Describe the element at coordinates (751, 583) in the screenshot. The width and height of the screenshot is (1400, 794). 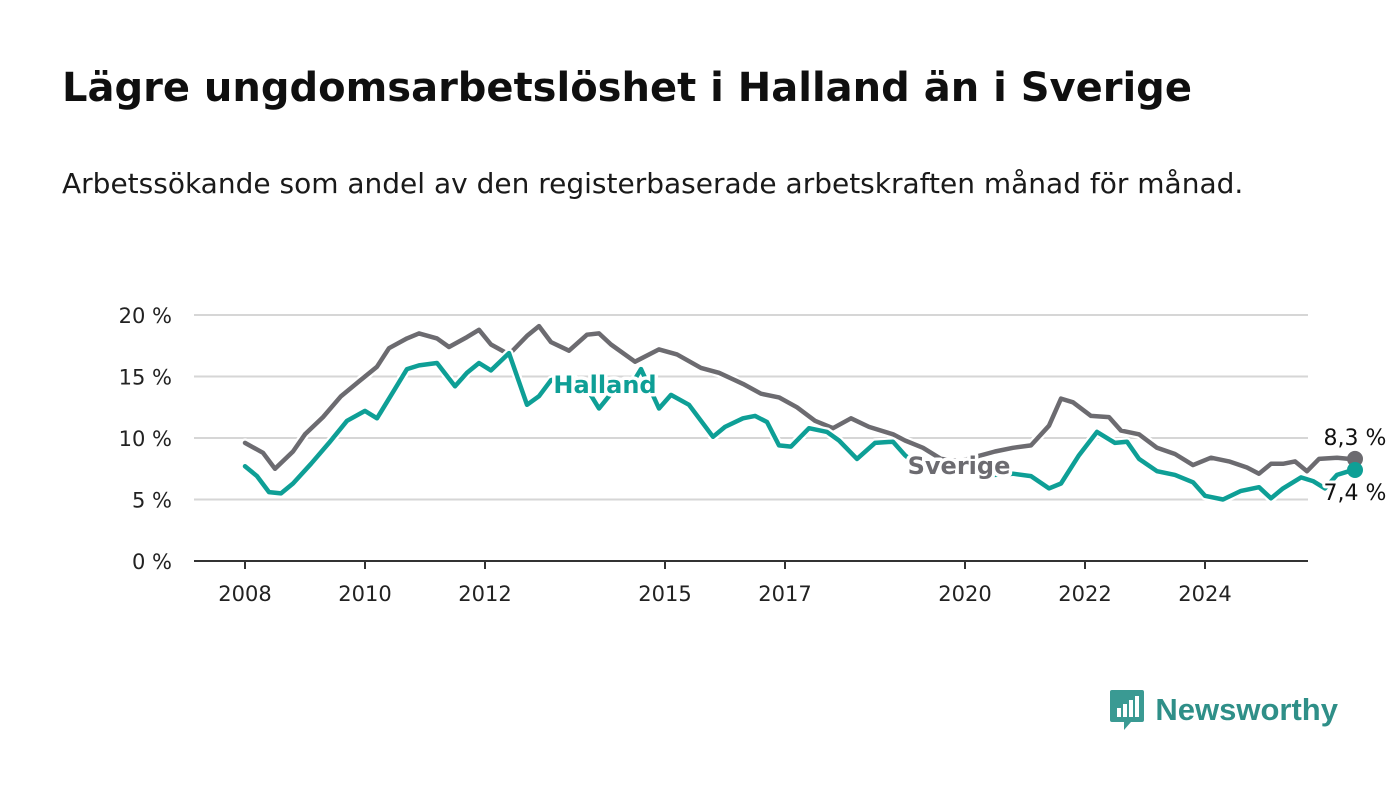
I see `x-axis: 2008 2010 2012 2015 2017 2020 2022 2024` at that location.